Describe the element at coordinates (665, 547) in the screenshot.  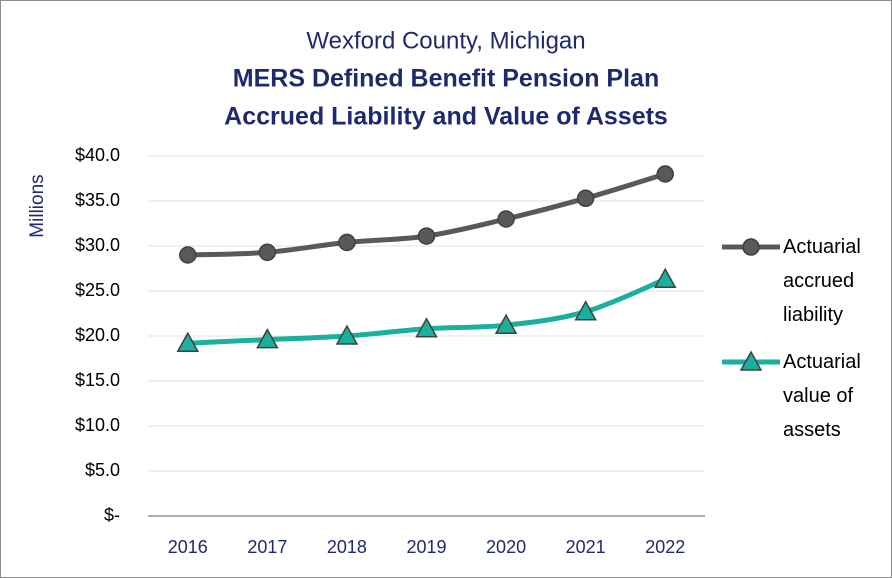
I see `x-tick-label: 2022` at that location.